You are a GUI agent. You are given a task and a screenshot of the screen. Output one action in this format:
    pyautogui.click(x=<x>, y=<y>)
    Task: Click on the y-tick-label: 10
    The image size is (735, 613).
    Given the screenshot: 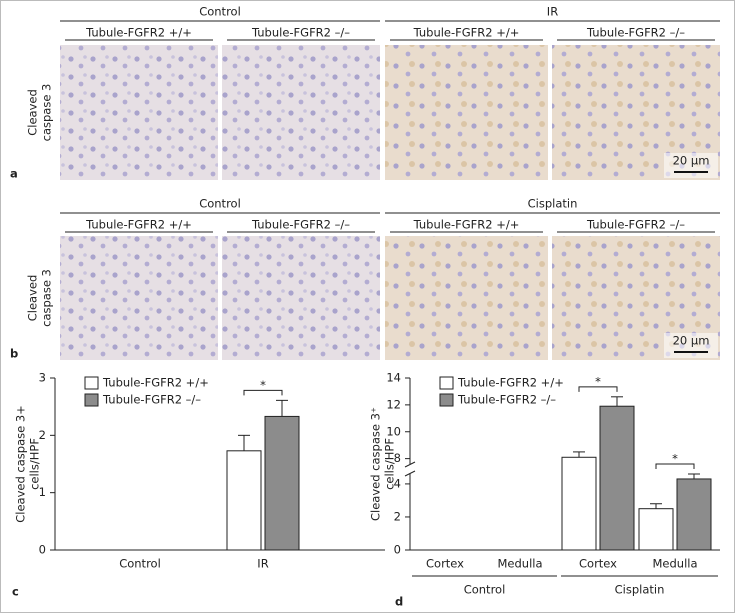 What is the action you would take?
    pyautogui.click(x=393, y=431)
    